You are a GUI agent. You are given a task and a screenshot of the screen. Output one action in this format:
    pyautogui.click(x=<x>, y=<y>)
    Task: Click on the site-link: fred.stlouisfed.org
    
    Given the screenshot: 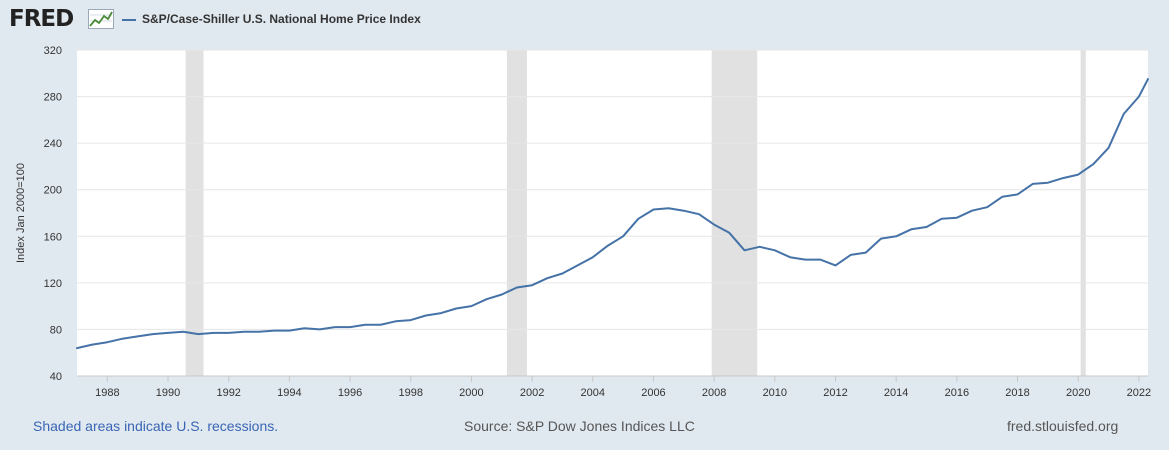 What is the action you would take?
    pyautogui.click(x=1063, y=426)
    